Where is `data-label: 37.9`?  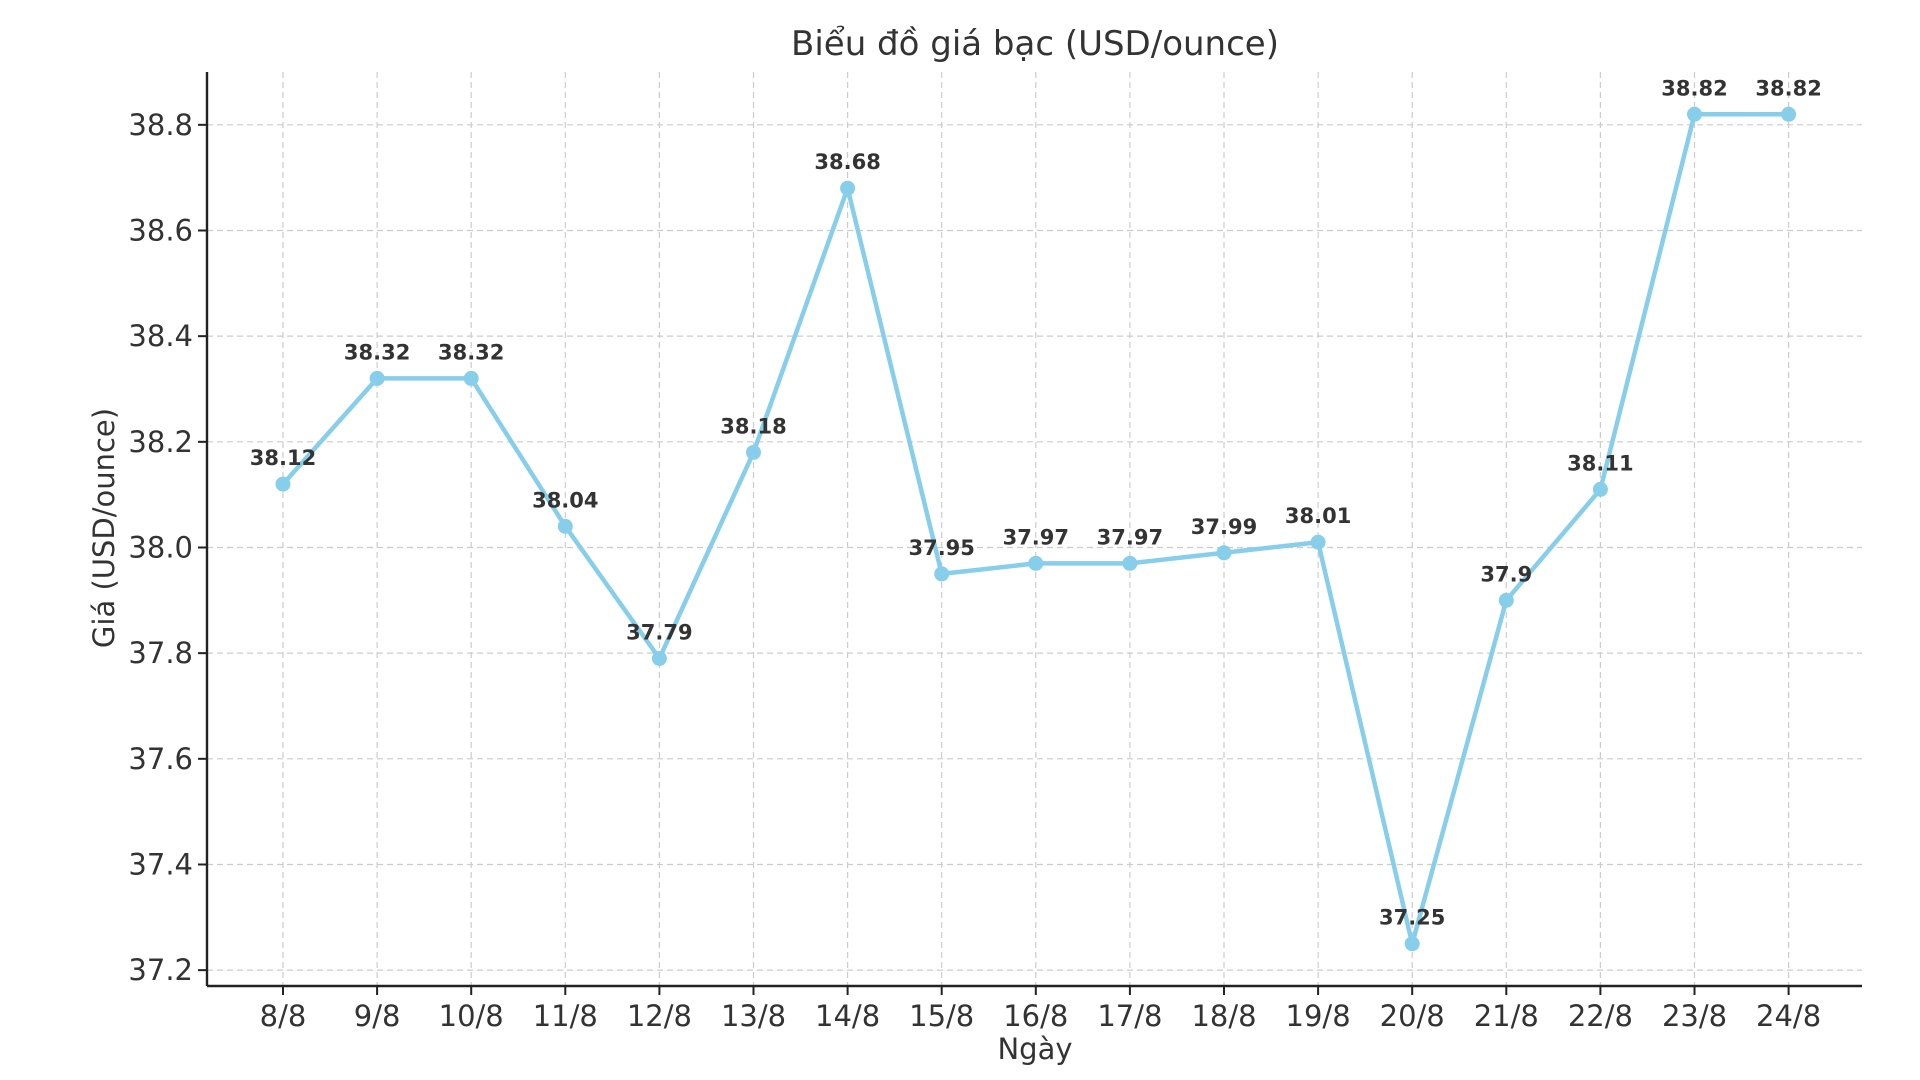
data-label: 37.9 is located at coordinates (1506, 574).